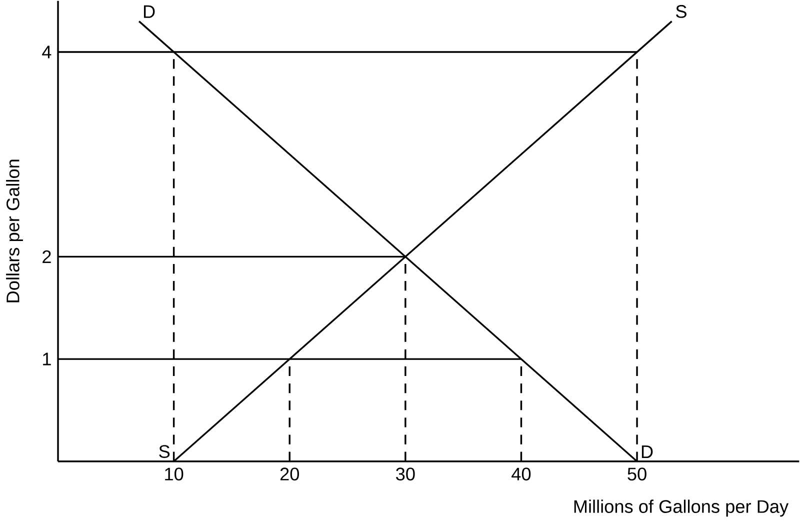 This screenshot has width=800, height=523. What do you see at coordinates (405, 474) in the screenshot?
I see `x-tick-label: 30` at bounding box center [405, 474].